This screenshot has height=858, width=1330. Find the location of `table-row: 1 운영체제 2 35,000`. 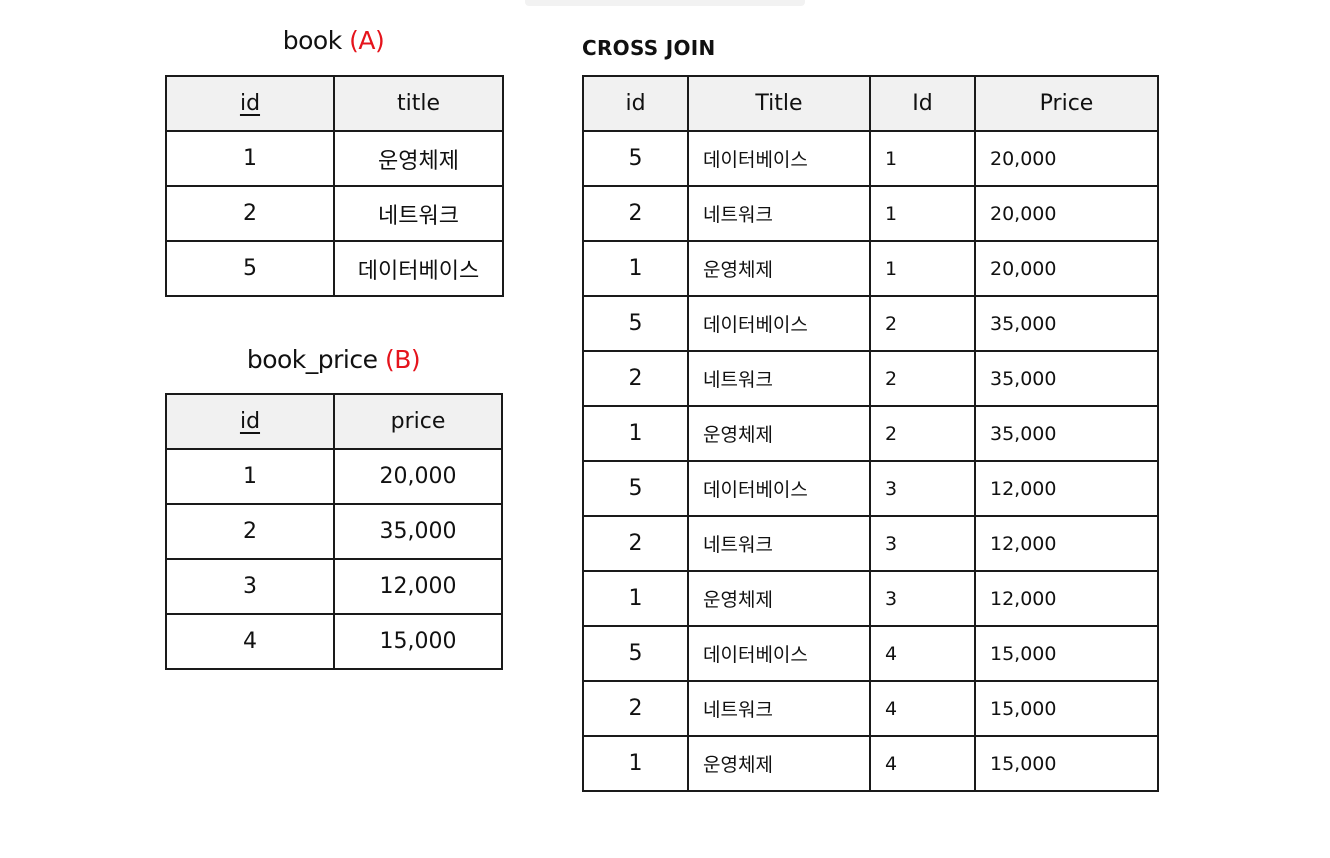

table-row: 1 운영체제 2 35,000 is located at coordinates (870, 433).